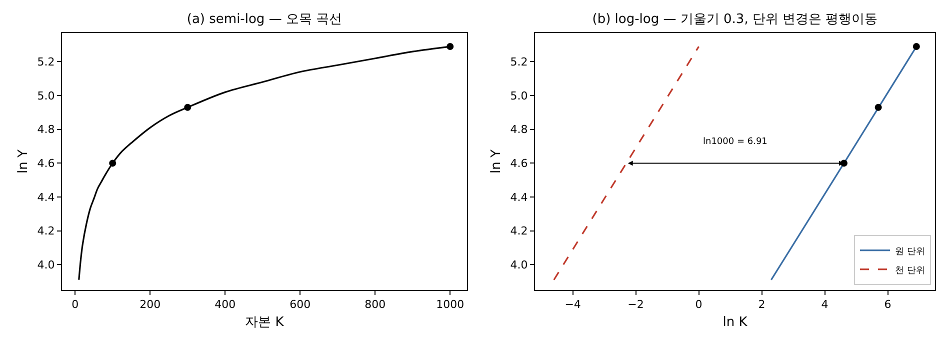  I want to click on x-tick-label: −2, so click(636, 305).